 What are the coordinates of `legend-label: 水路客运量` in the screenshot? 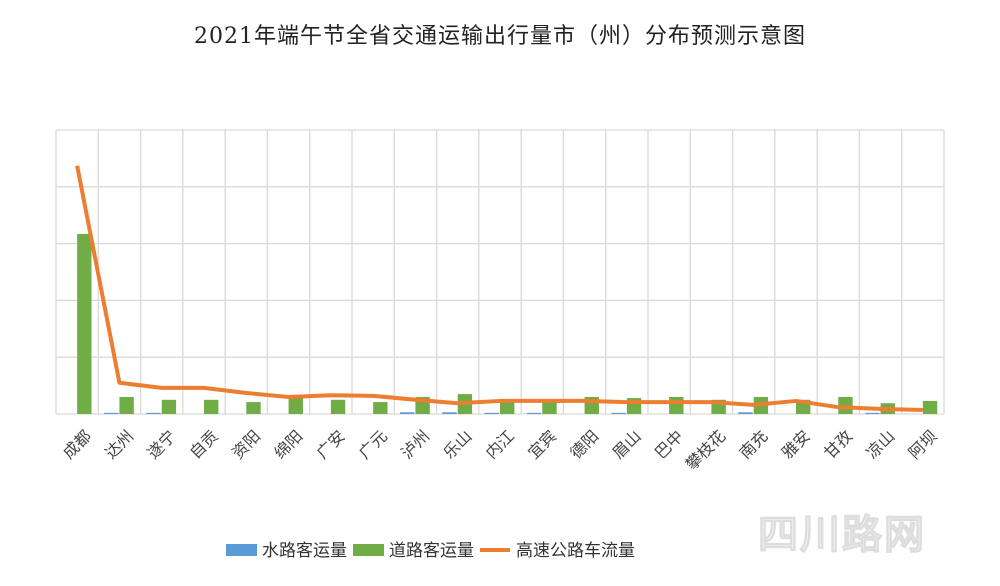 It's located at (304, 551).